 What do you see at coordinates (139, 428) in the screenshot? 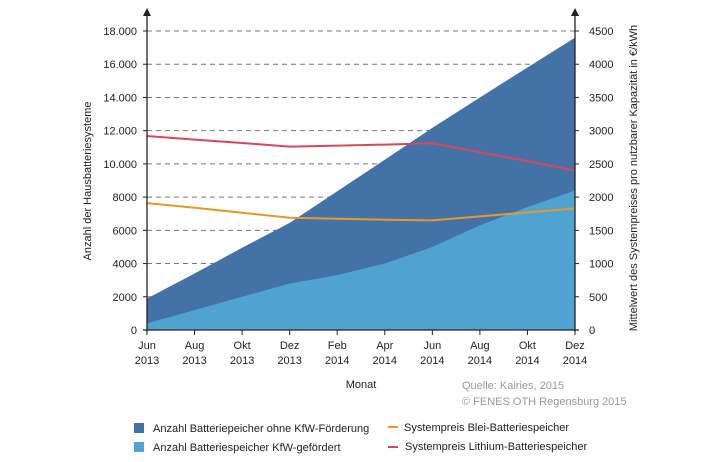
I see `legend-swatch-dark` at bounding box center [139, 428].